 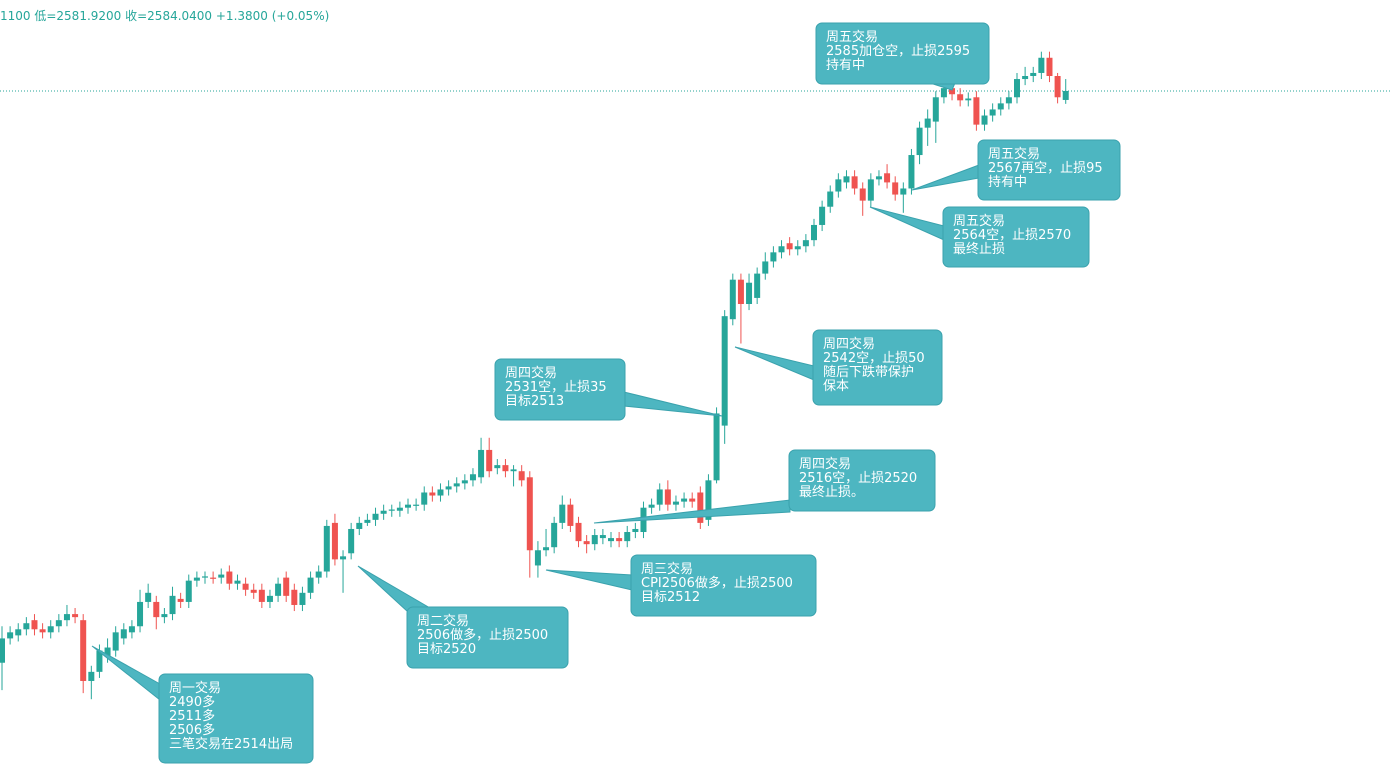 I want to click on callout-text: 最终止损。, so click(x=831, y=492).